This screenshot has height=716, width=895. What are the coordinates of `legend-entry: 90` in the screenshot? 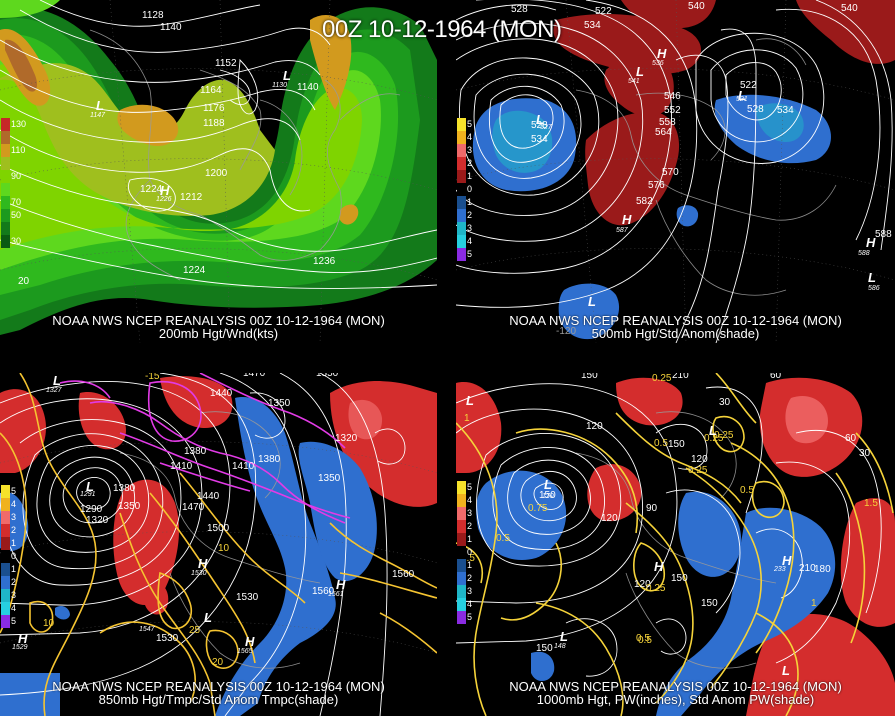 It's located at (13, 176).